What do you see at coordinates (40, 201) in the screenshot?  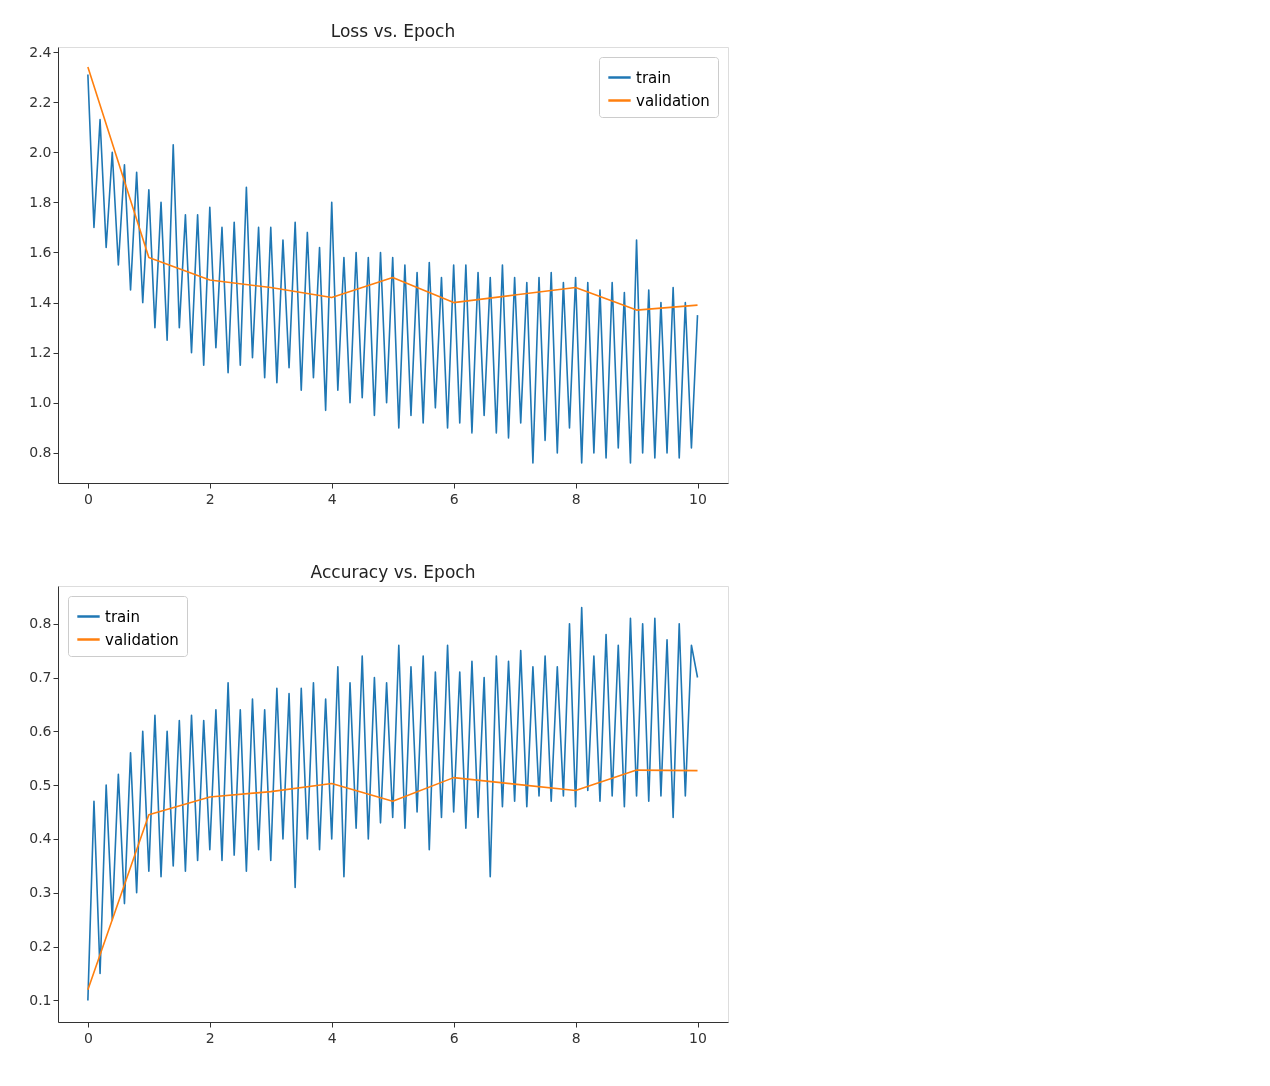 I see `y-tick-label: 1.8` at bounding box center [40, 201].